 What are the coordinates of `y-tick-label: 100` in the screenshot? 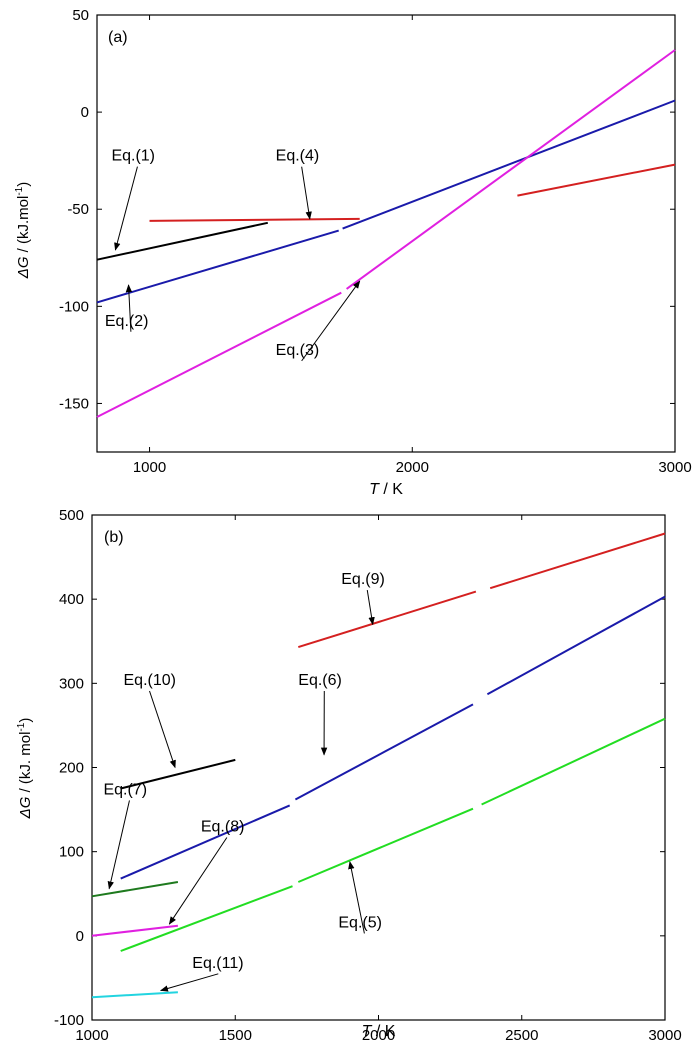 It's located at (71, 852).